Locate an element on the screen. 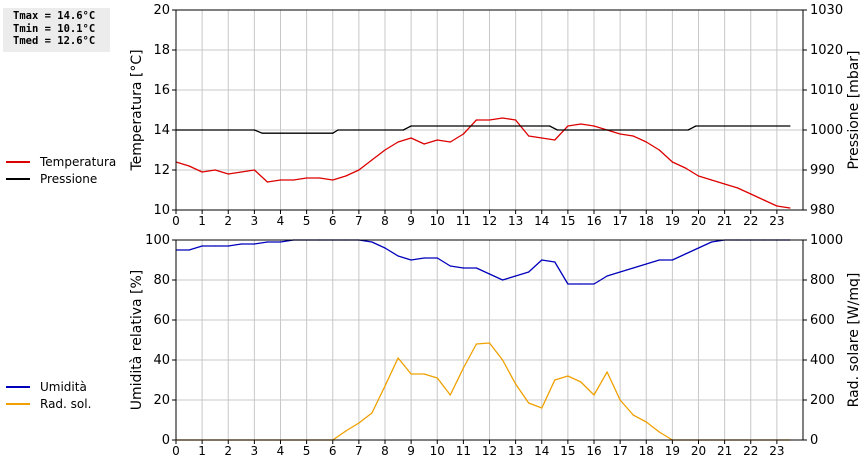  y2-tick-label: 1000 is located at coordinates (826, 240).